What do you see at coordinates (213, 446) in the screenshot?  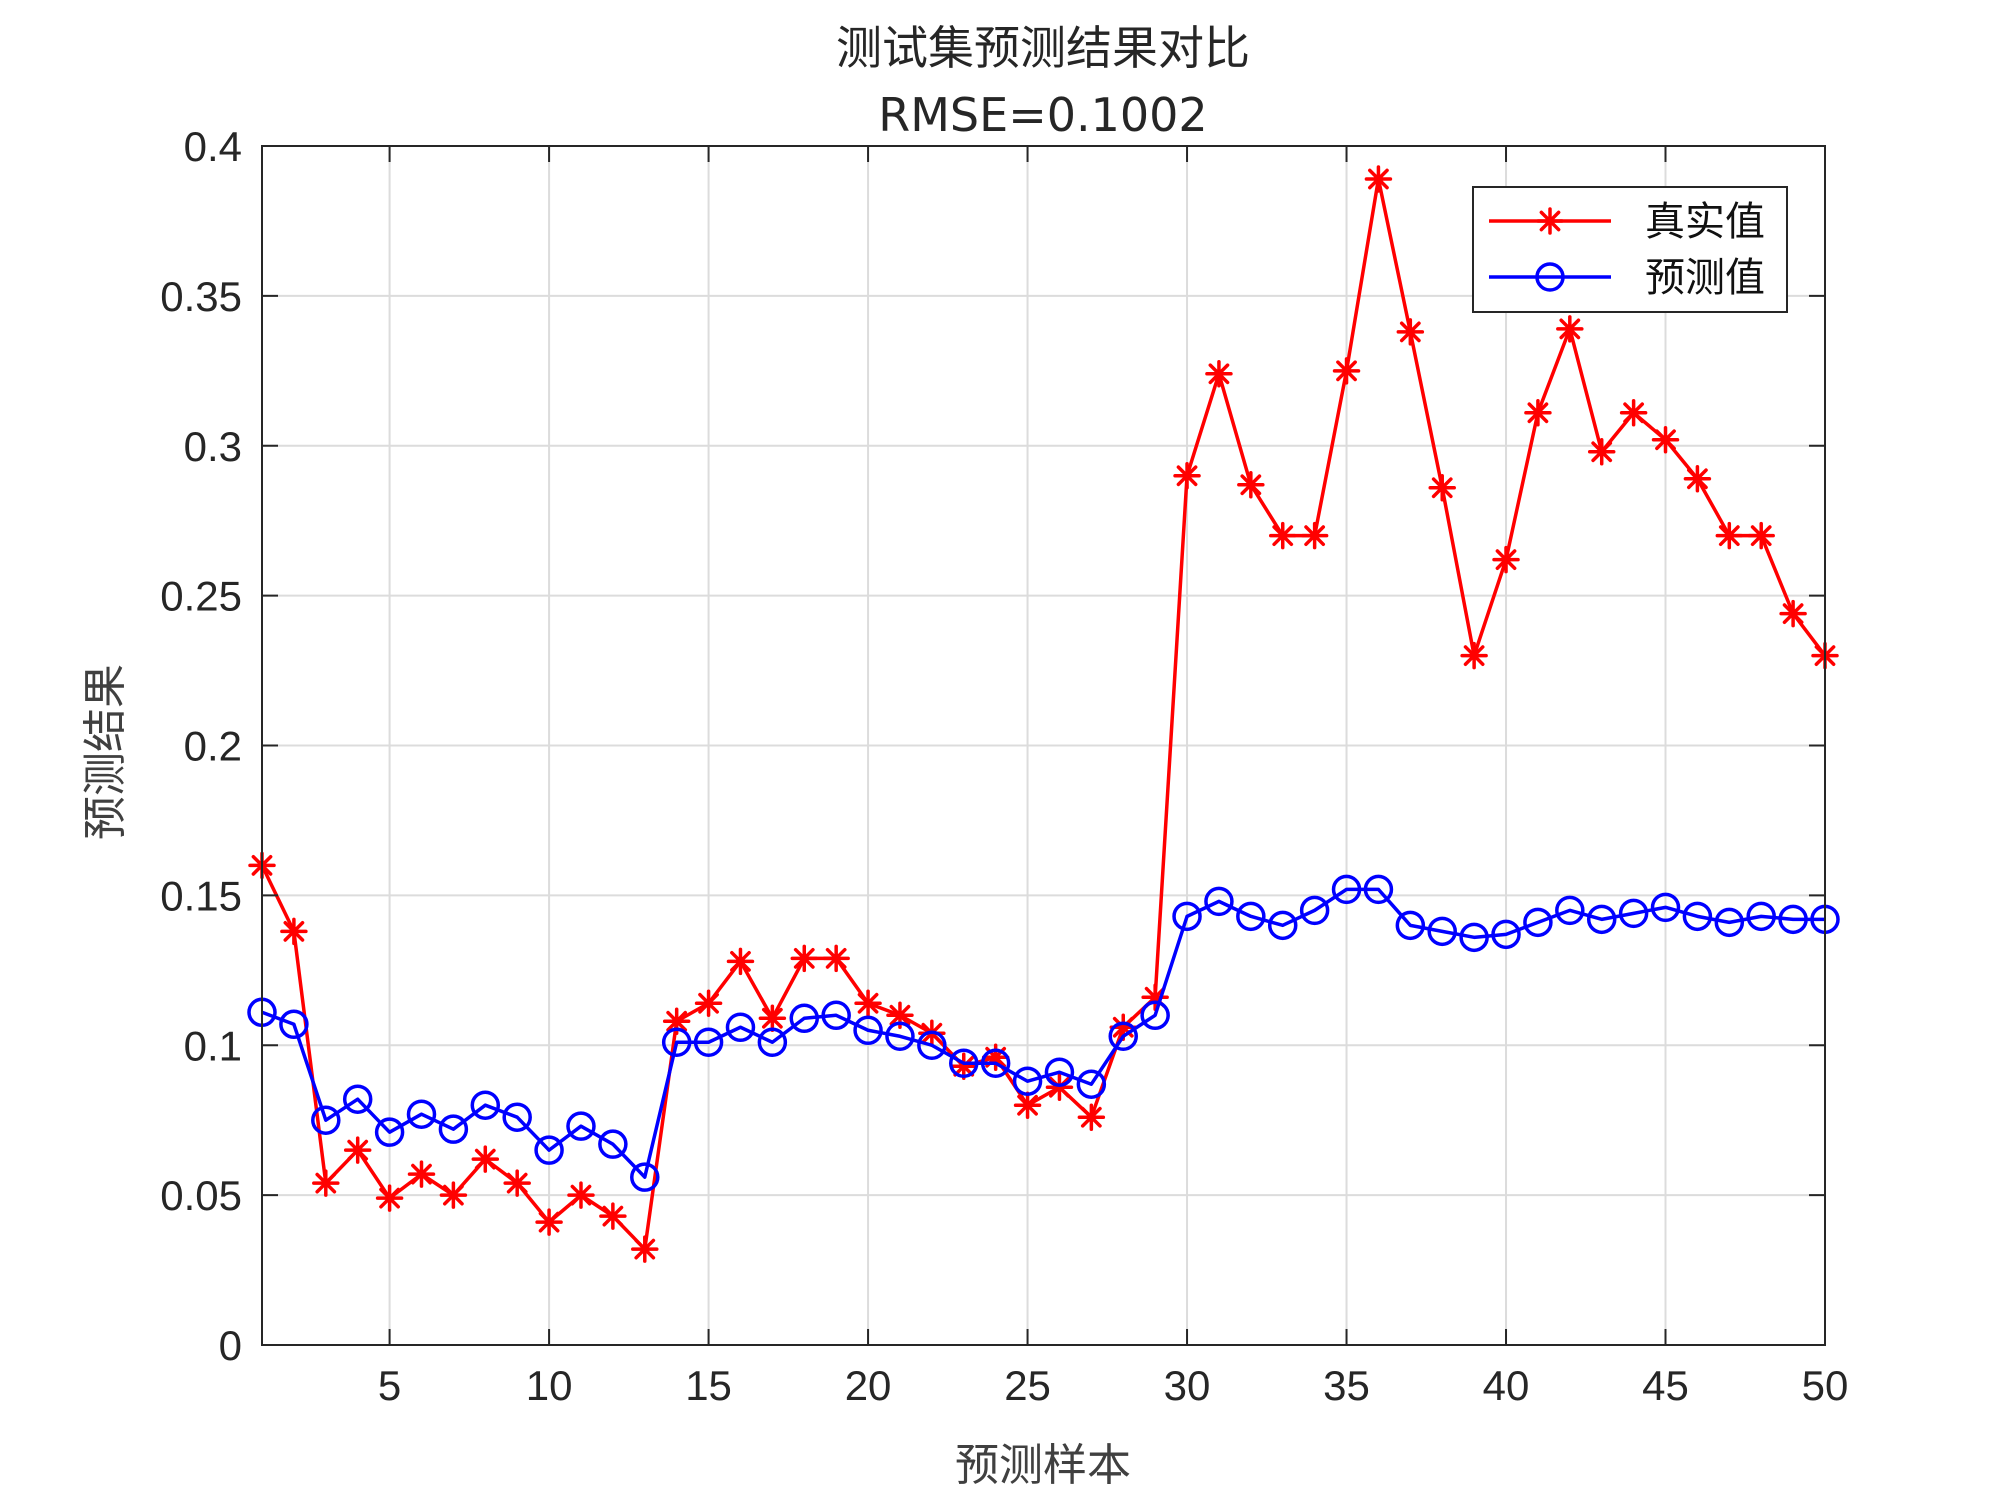 I see `y-tick-label: 0.3` at bounding box center [213, 446].